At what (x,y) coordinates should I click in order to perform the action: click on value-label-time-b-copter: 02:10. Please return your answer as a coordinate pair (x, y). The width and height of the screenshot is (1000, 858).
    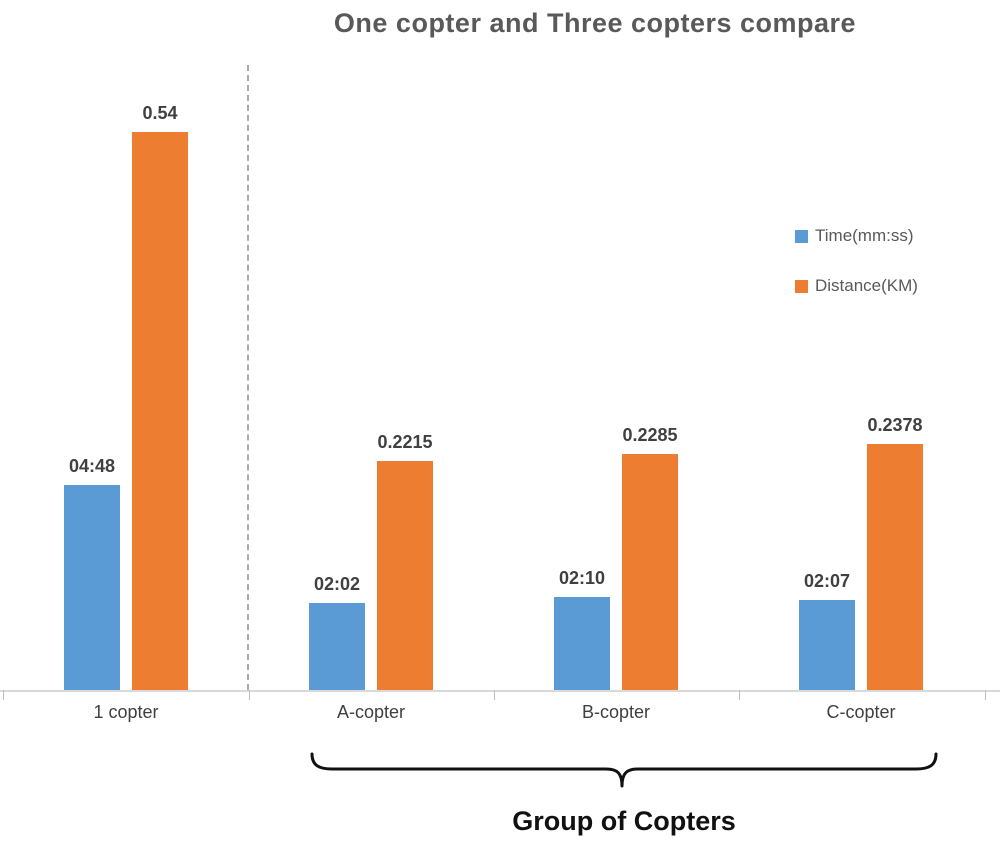
    Looking at the image, I should click on (582, 578).